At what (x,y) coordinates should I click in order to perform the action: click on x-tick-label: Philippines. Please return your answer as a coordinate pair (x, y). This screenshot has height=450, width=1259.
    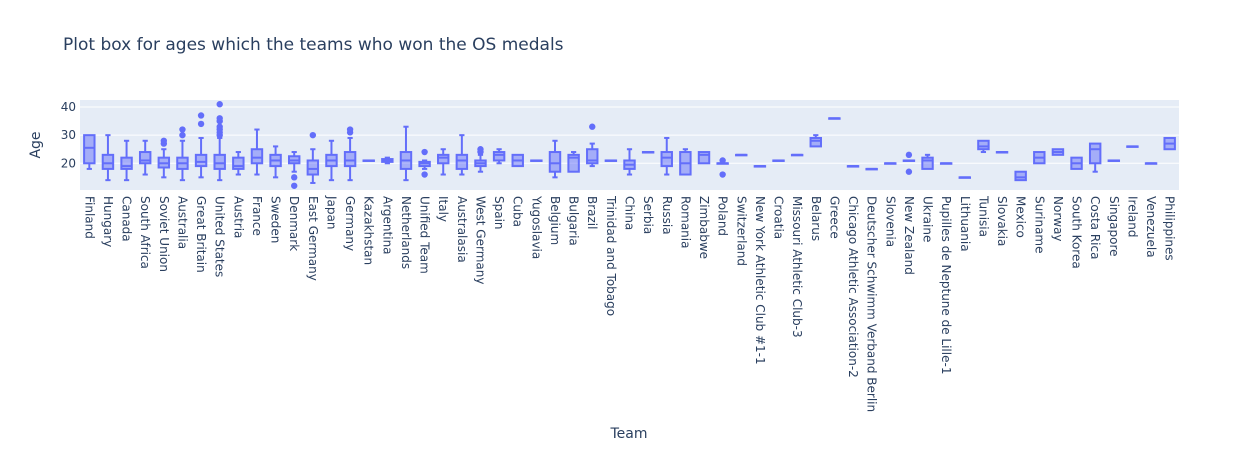
    Looking at the image, I should click on (1170, 228).